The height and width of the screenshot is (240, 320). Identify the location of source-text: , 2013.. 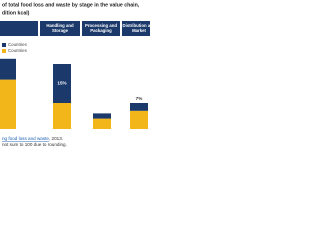
(56, 138).